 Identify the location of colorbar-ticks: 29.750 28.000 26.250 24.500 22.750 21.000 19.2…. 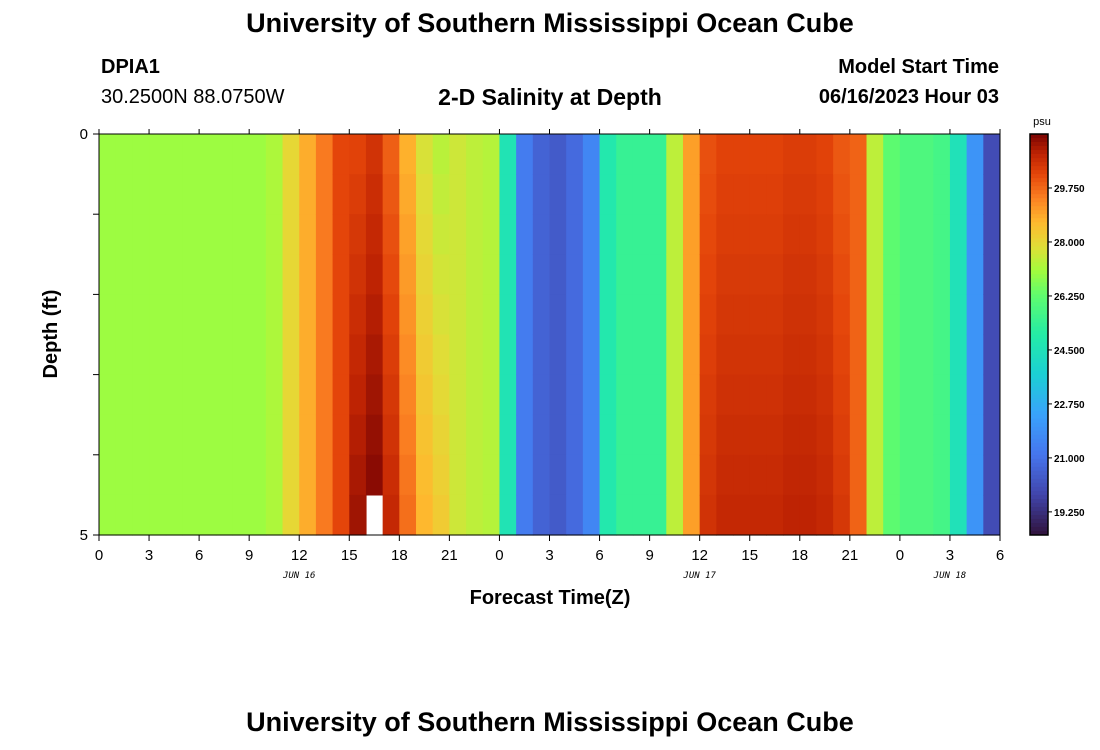
(1066, 351).